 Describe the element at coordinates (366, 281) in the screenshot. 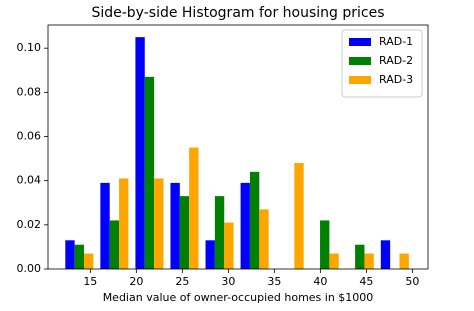

I see `x-tick-label: 45` at that location.